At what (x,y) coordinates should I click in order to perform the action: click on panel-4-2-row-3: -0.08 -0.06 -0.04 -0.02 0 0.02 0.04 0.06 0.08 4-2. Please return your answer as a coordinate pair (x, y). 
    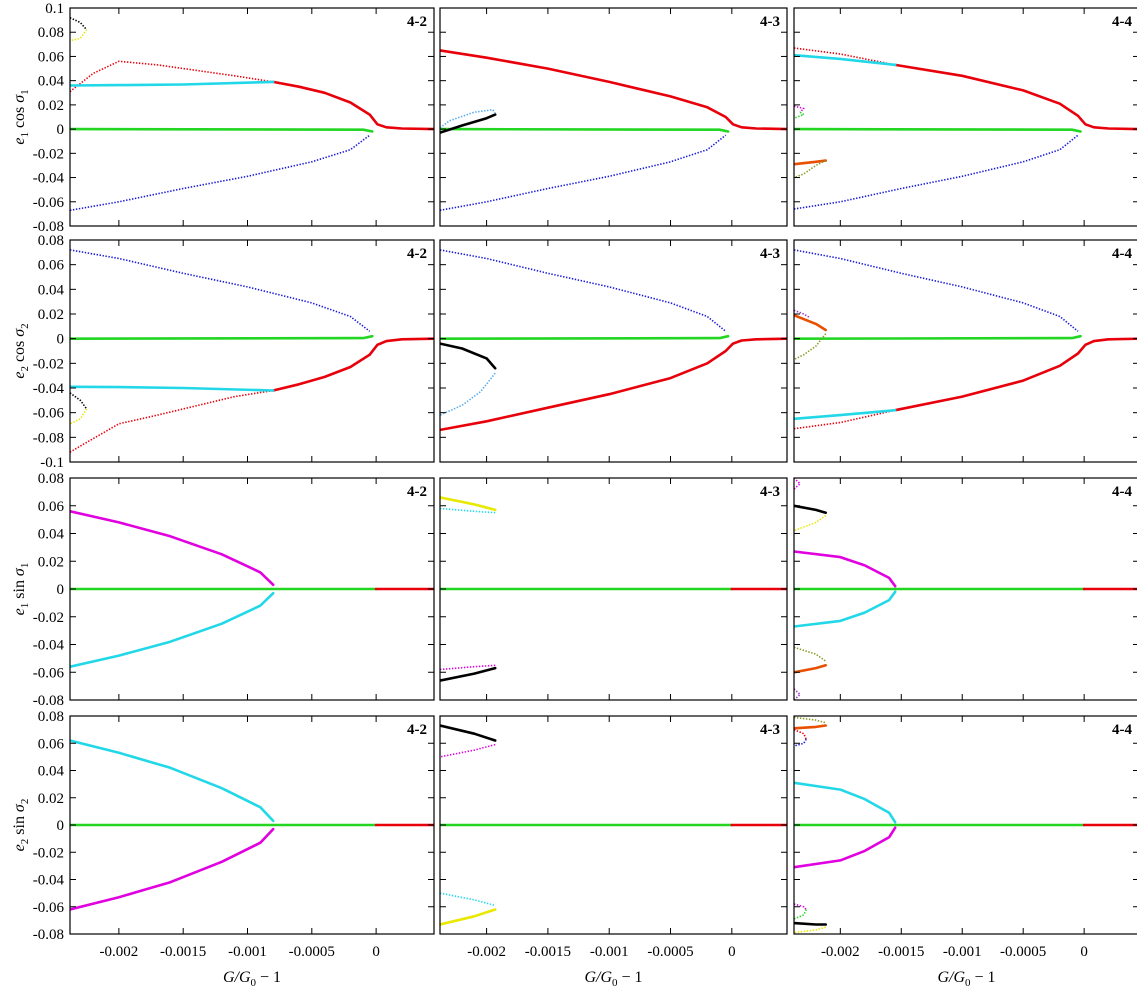
    Looking at the image, I should click on (234, 590).